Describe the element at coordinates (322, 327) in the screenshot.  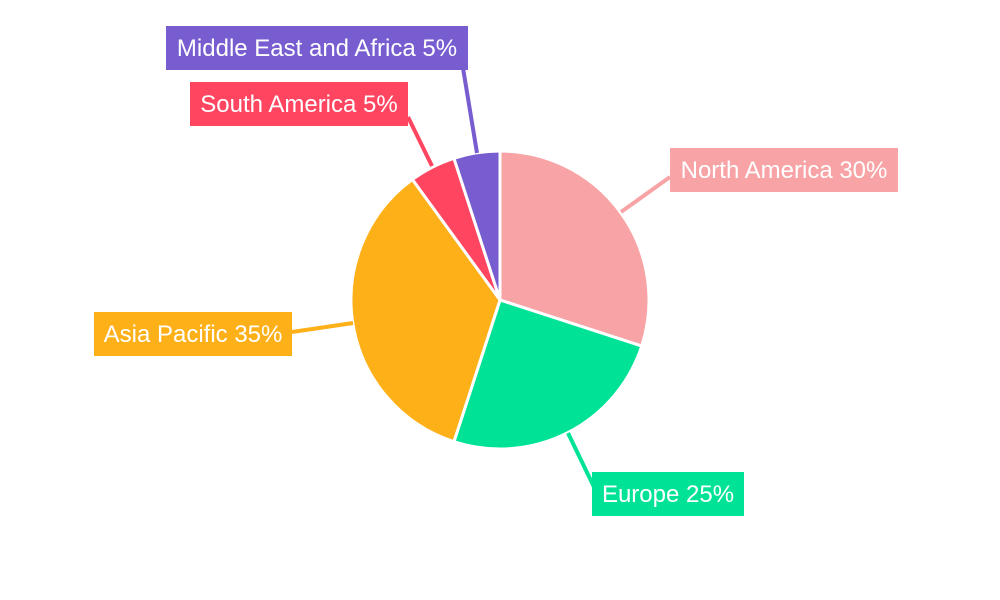
I see `leader-line-asia-pacific` at that location.